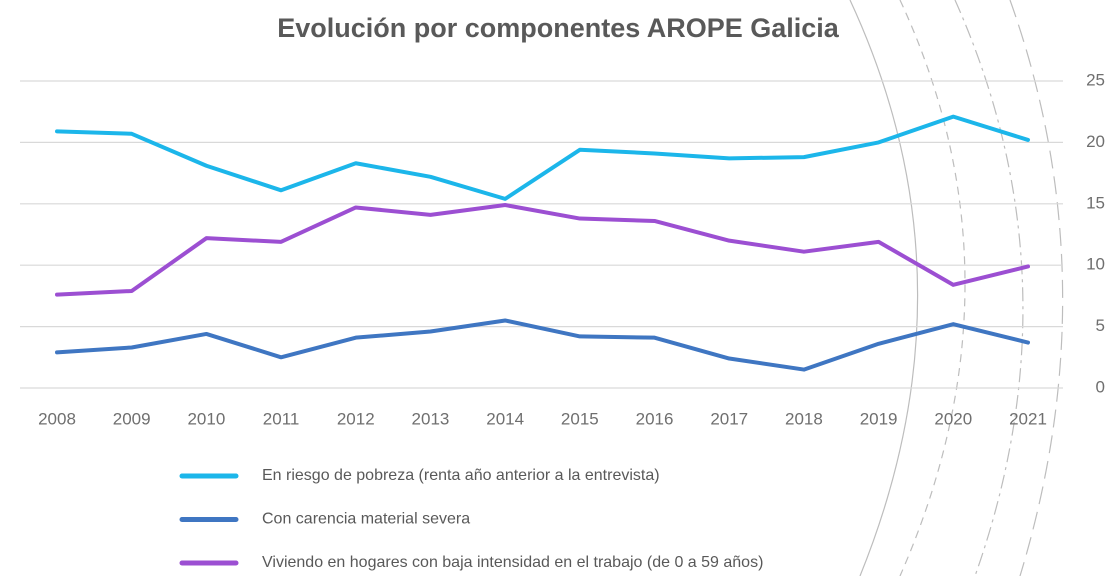 The image size is (1117, 576). What do you see at coordinates (580, 418) in the screenshot?
I see `x-tick-label: 2015` at bounding box center [580, 418].